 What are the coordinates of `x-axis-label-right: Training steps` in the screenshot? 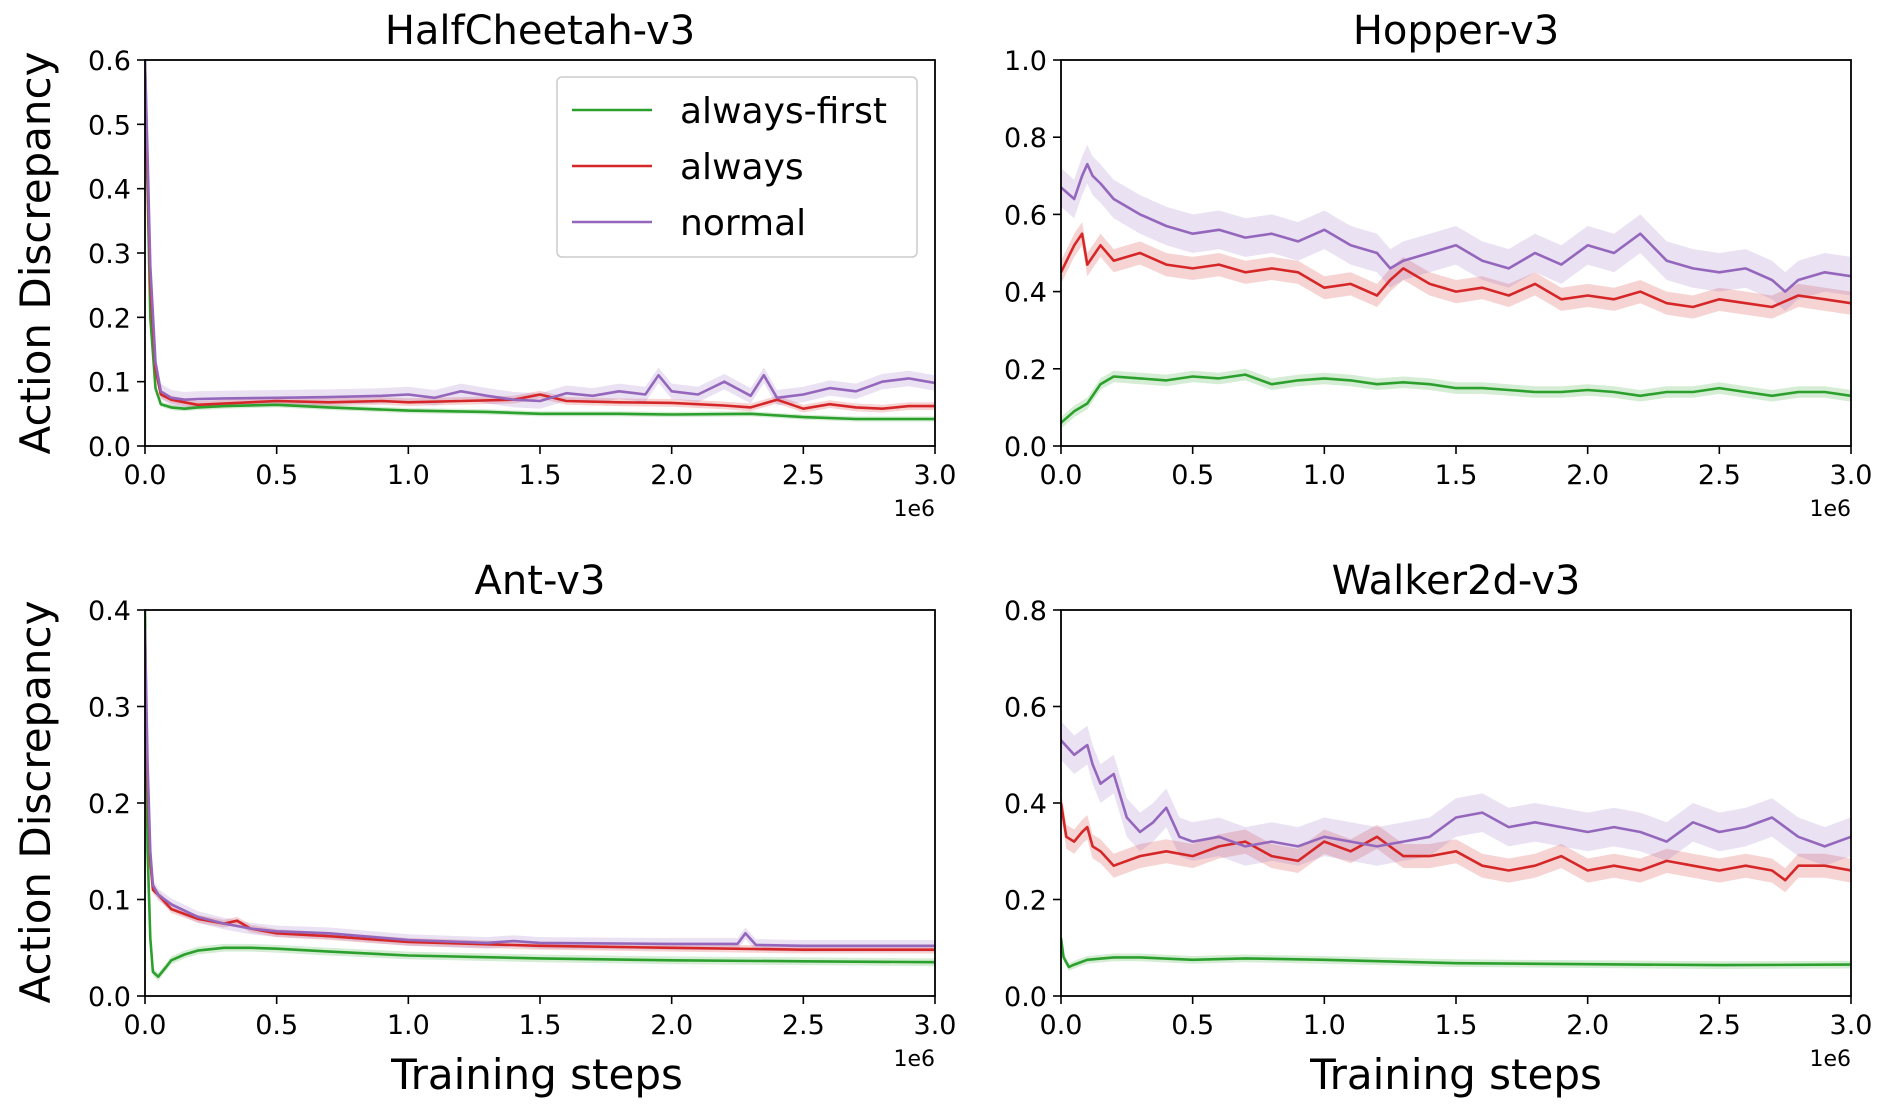 It's located at (1455, 1074).